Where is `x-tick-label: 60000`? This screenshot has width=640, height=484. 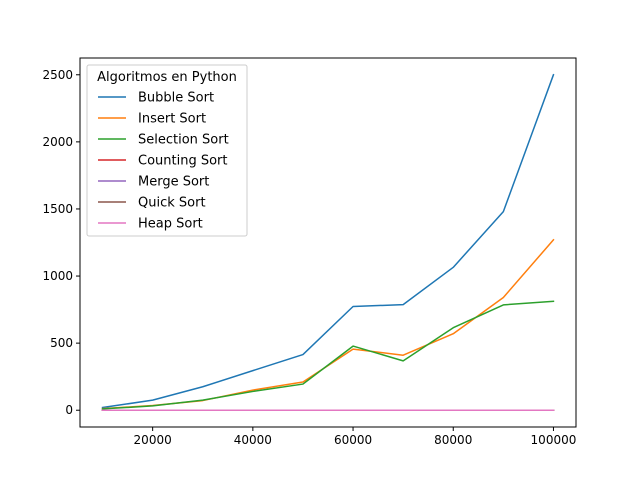 x-tick-label: 60000 is located at coordinates (353, 440).